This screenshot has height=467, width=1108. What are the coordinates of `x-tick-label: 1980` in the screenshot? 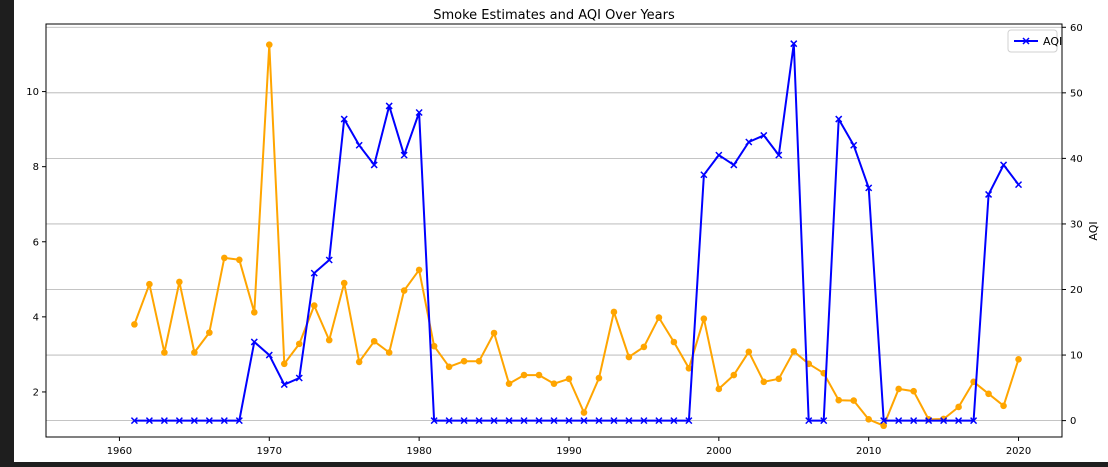 It's located at (418, 451).